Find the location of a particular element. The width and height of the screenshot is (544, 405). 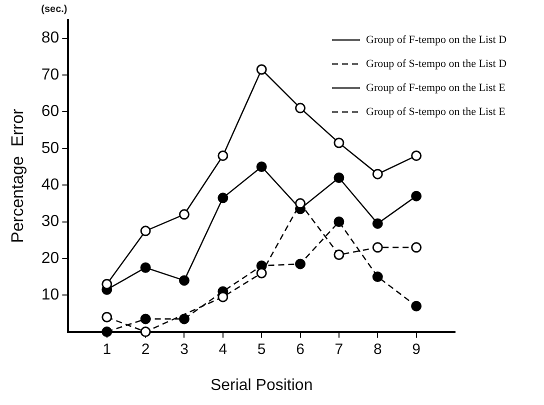

y-tick-label: 10 is located at coordinates (50, 295).